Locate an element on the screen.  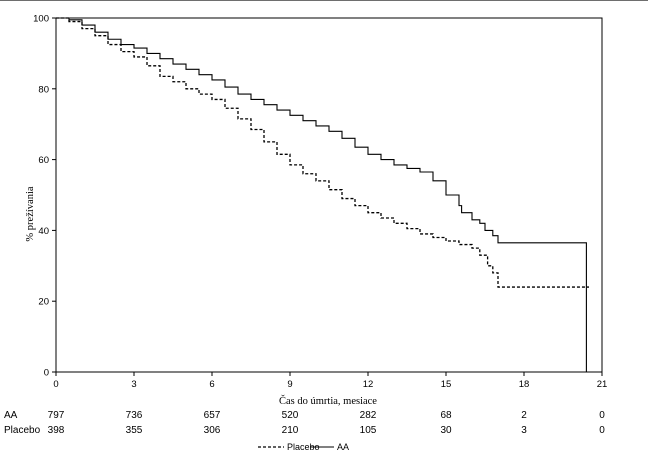
risk-row-label-placebo: Placebo is located at coordinates (22, 430).